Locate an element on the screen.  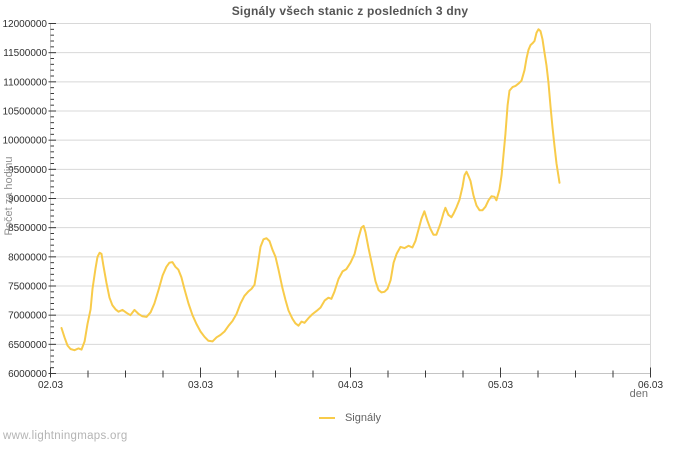
y-tick-label: 12000000 is located at coordinates (25, 24).